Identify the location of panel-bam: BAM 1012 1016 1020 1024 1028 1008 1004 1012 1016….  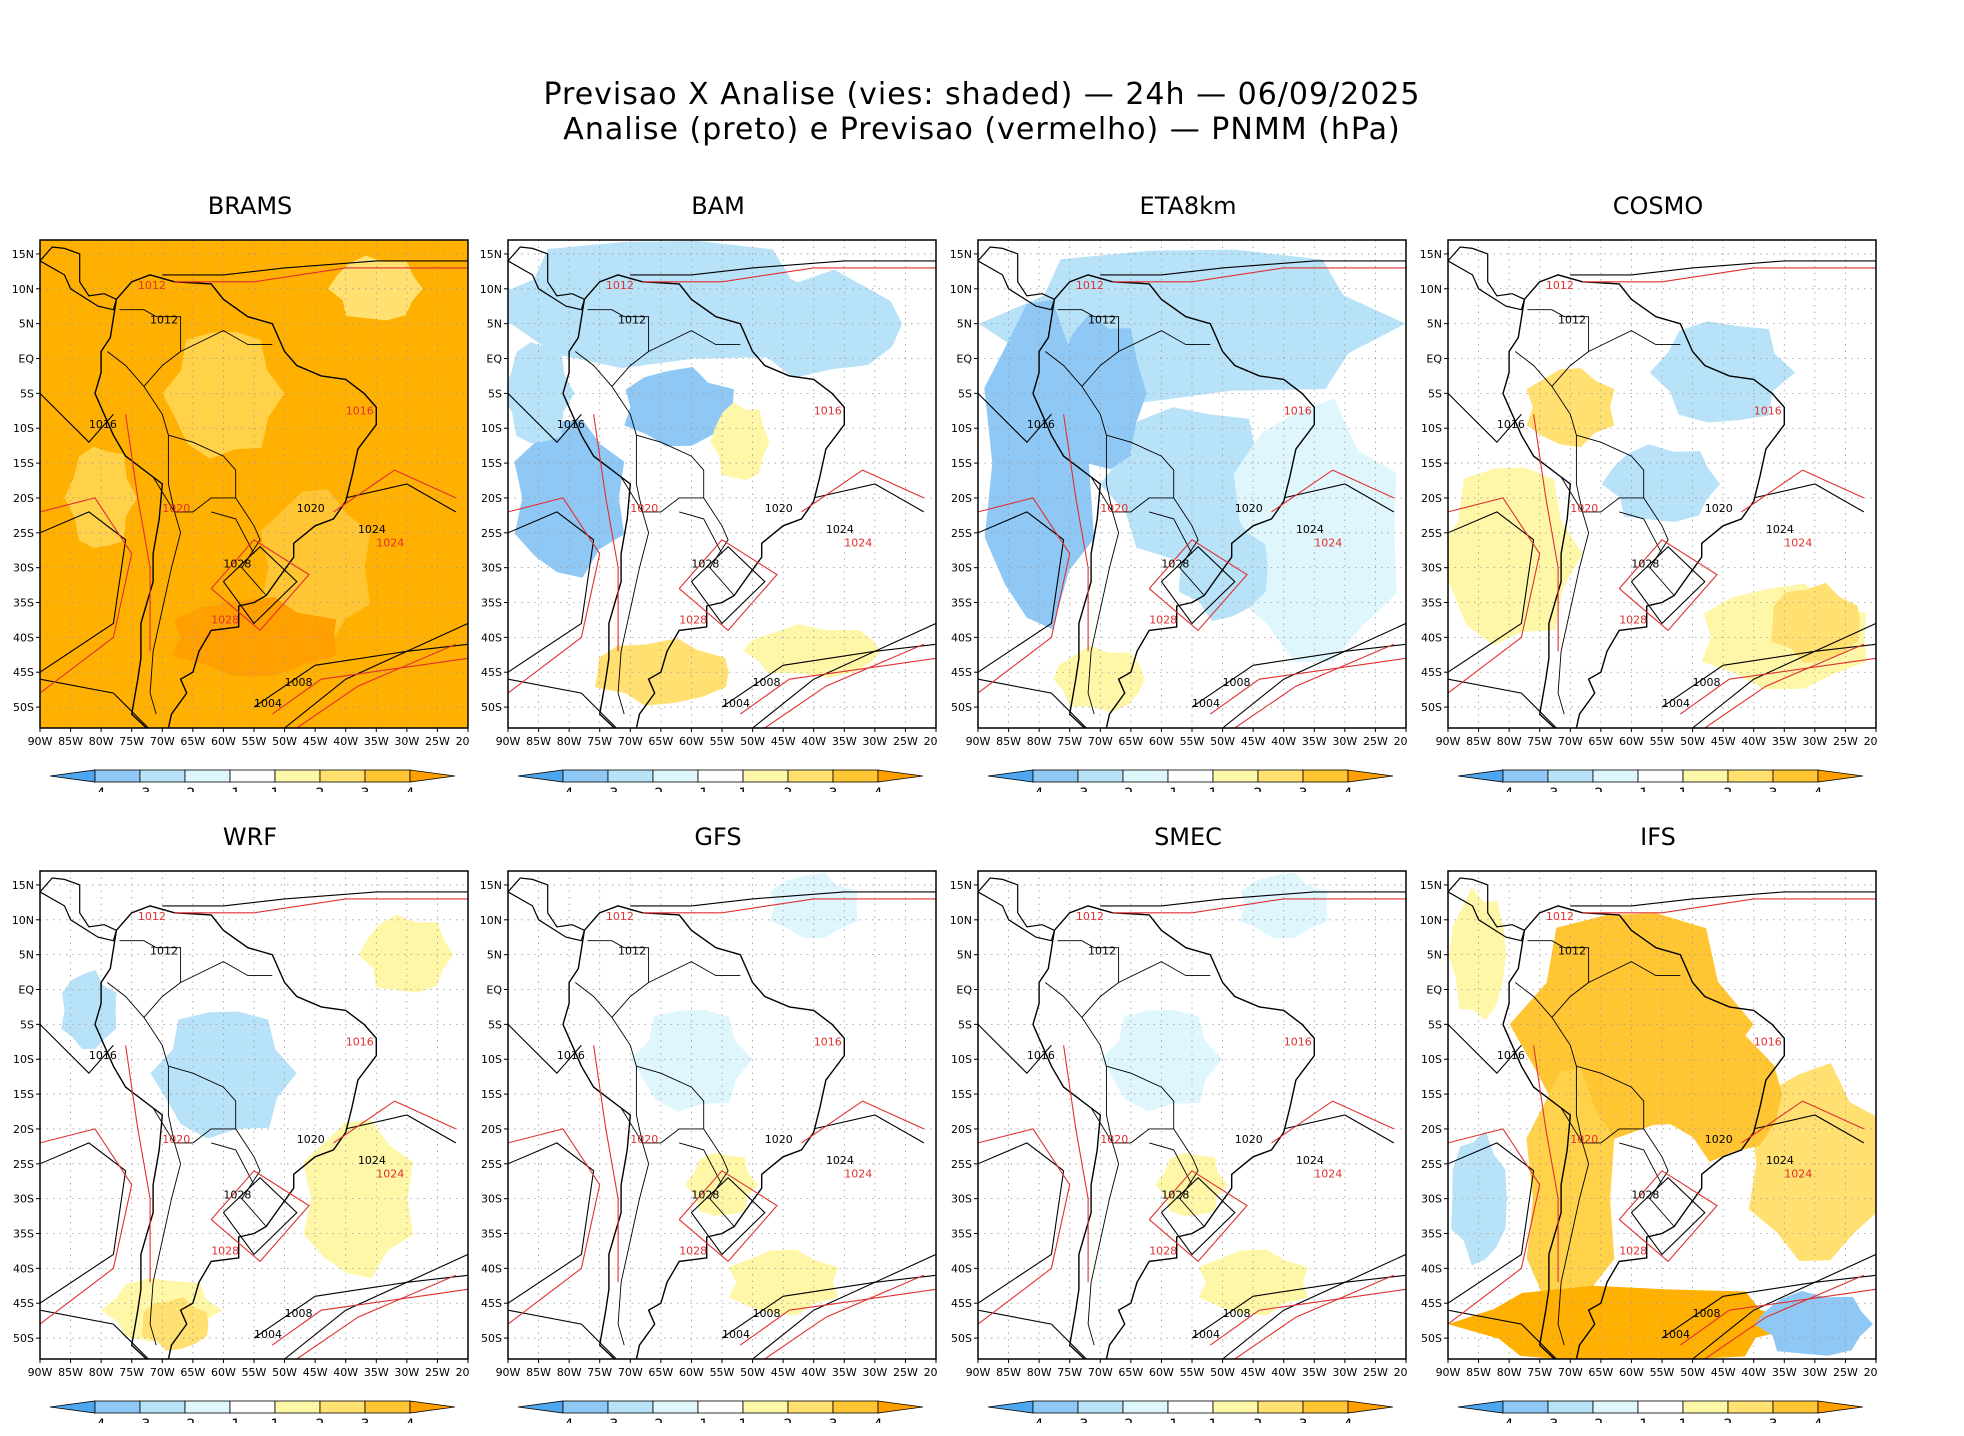
(703, 492).